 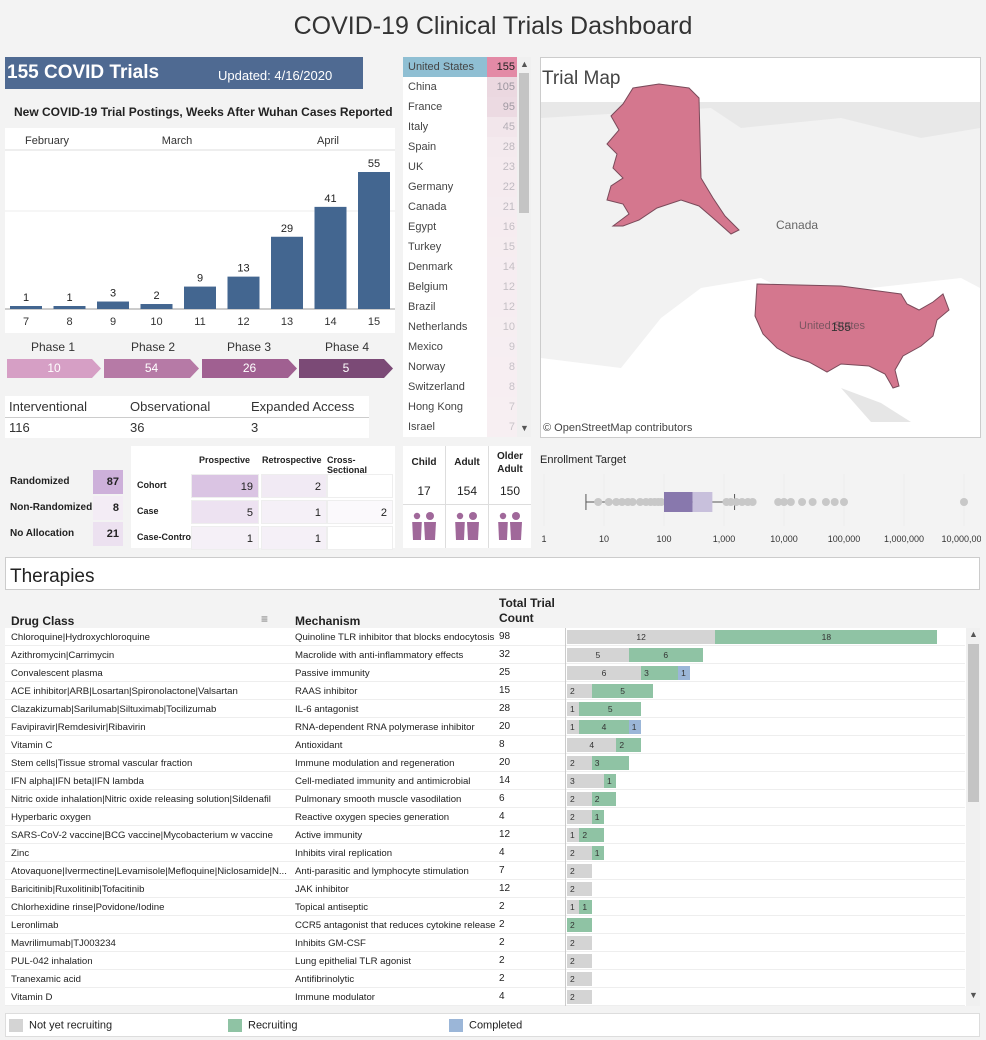 I want to click on country-row: Belgium 12, so click(x=460, y=287).